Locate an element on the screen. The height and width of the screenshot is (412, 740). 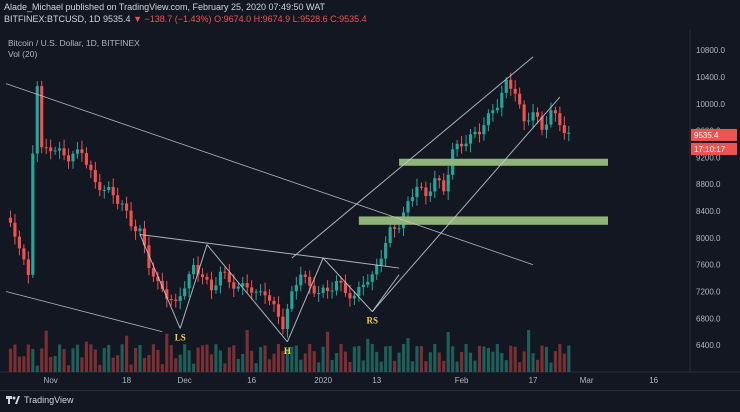
tradingview-label: TradingView is located at coordinates (49, 400).